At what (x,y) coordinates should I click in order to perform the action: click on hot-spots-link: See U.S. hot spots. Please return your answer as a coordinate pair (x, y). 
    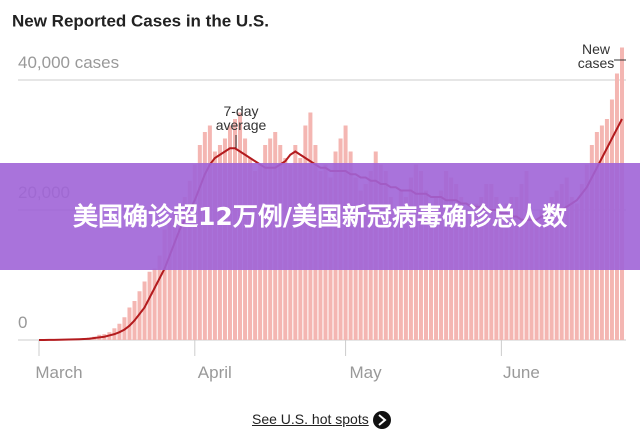
    Looking at the image, I should click on (310, 419).